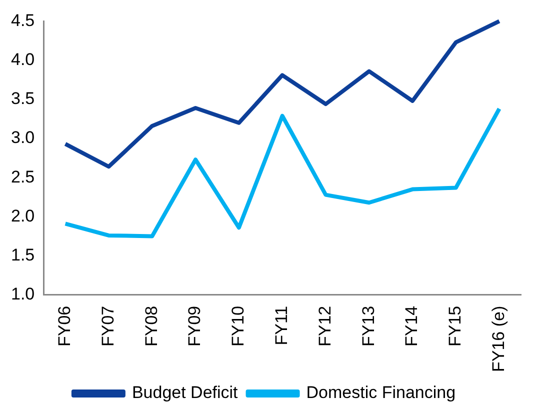 This screenshot has width=533, height=420. I want to click on legend-label: Domestic Financing, so click(381, 392).